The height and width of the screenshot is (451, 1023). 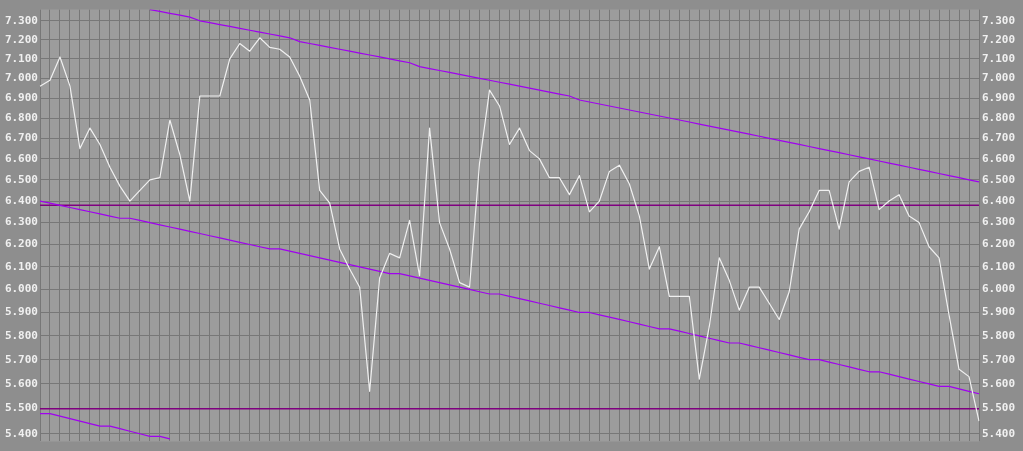 What do you see at coordinates (21, 289) in the screenshot?
I see `y-tick-label: 6.000` at bounding box center [21, 289].